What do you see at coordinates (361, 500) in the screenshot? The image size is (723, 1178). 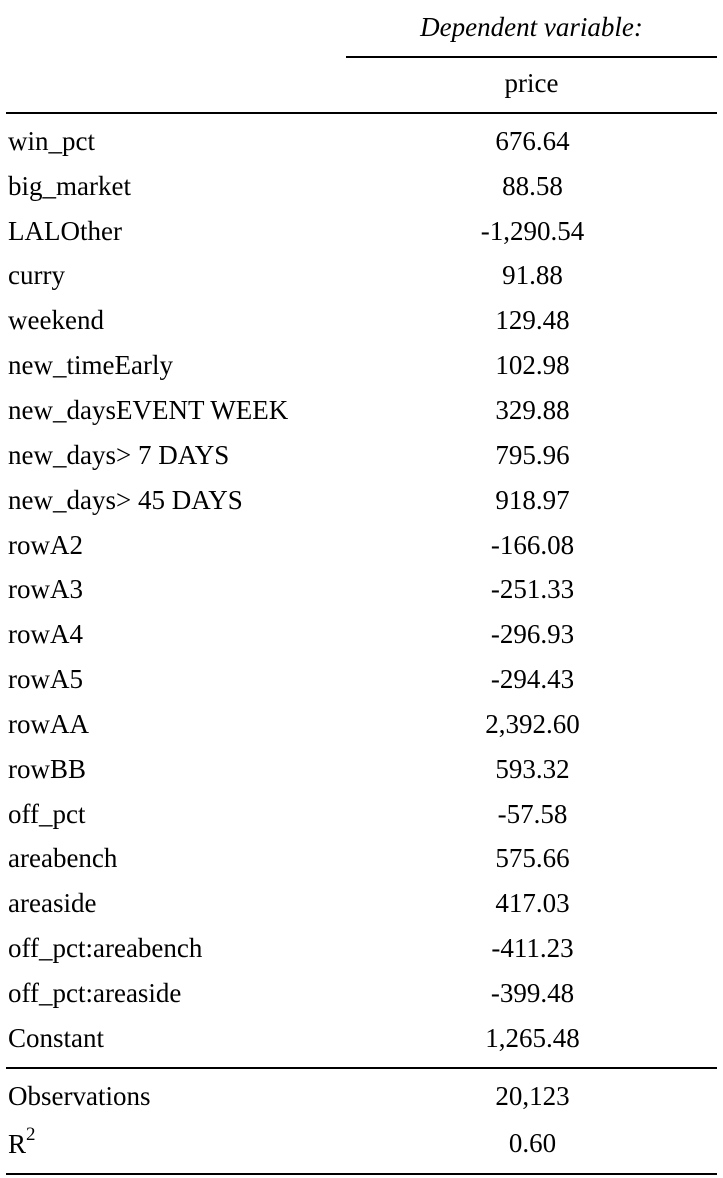 I see `table-row: new_days> 45 DAYS 918.97` at bounding box center [361, 500].